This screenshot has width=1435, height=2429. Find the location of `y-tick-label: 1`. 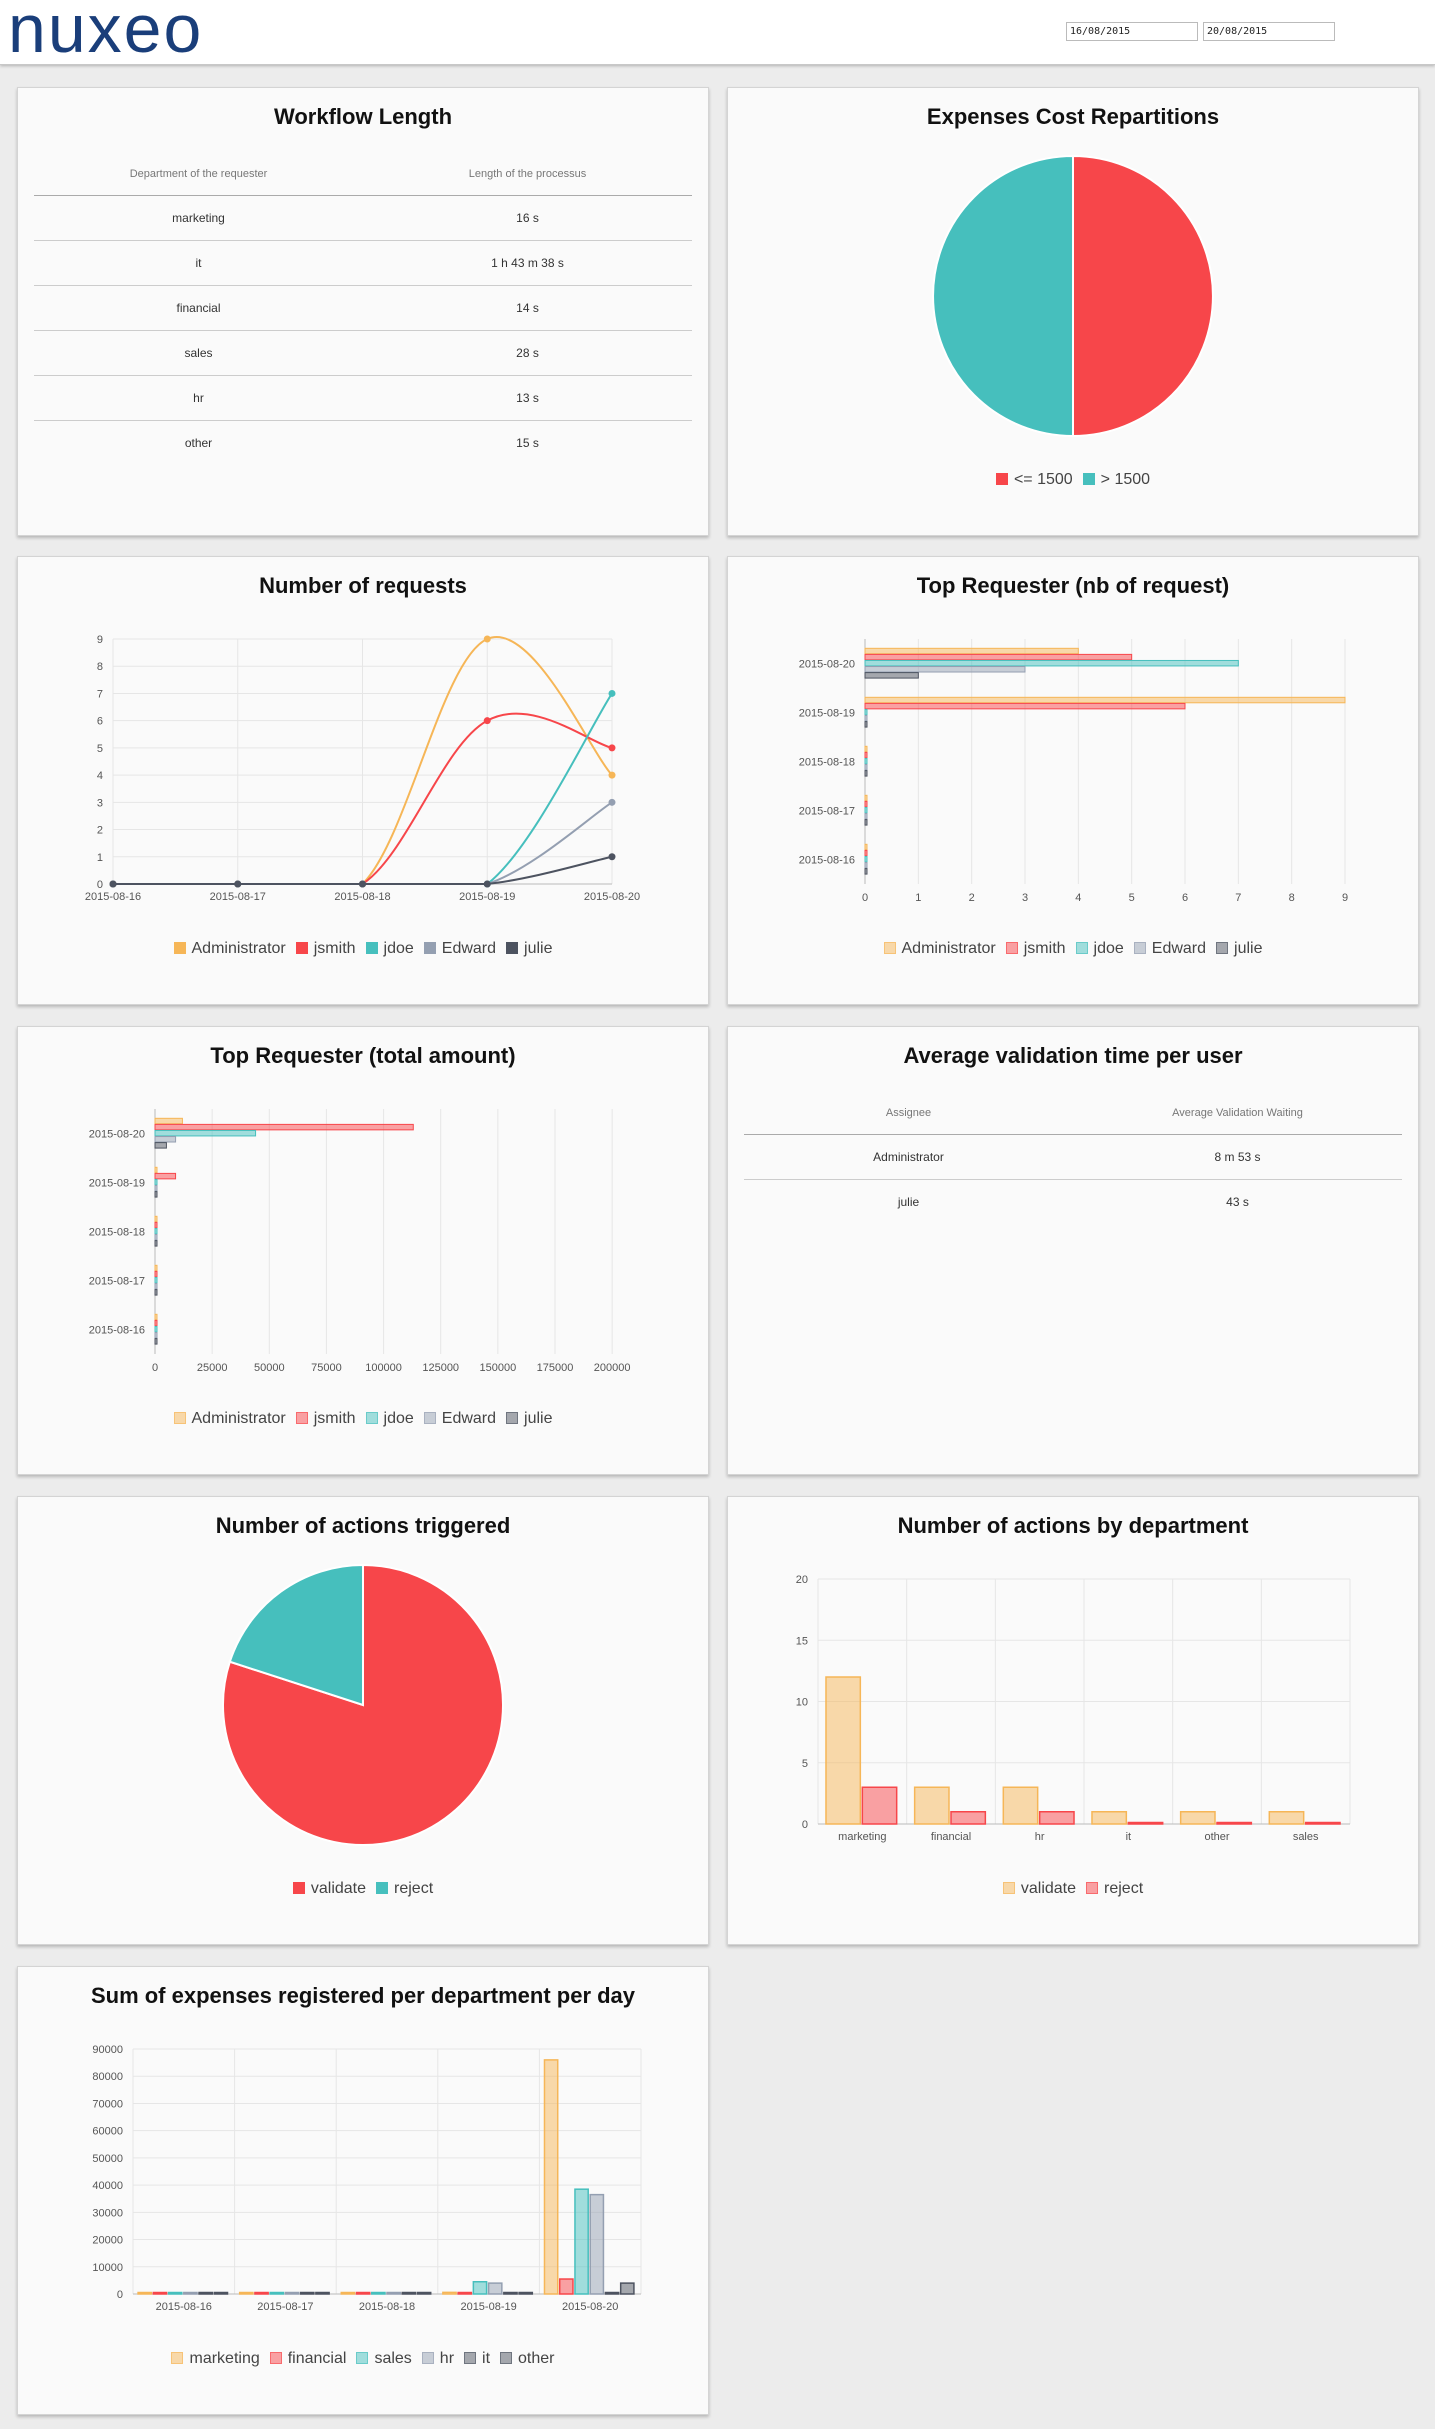

y-tick-label: 1 is located at coordinates (100, 858).